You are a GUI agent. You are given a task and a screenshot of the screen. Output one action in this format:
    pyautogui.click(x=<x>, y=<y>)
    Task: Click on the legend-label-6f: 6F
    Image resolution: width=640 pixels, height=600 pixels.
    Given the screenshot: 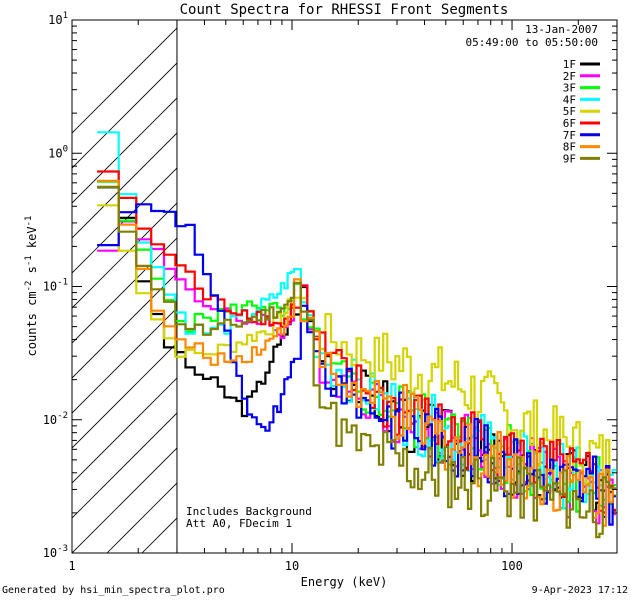 What is the action you would take?
    pyautogui.click(x=569, y=123)
    